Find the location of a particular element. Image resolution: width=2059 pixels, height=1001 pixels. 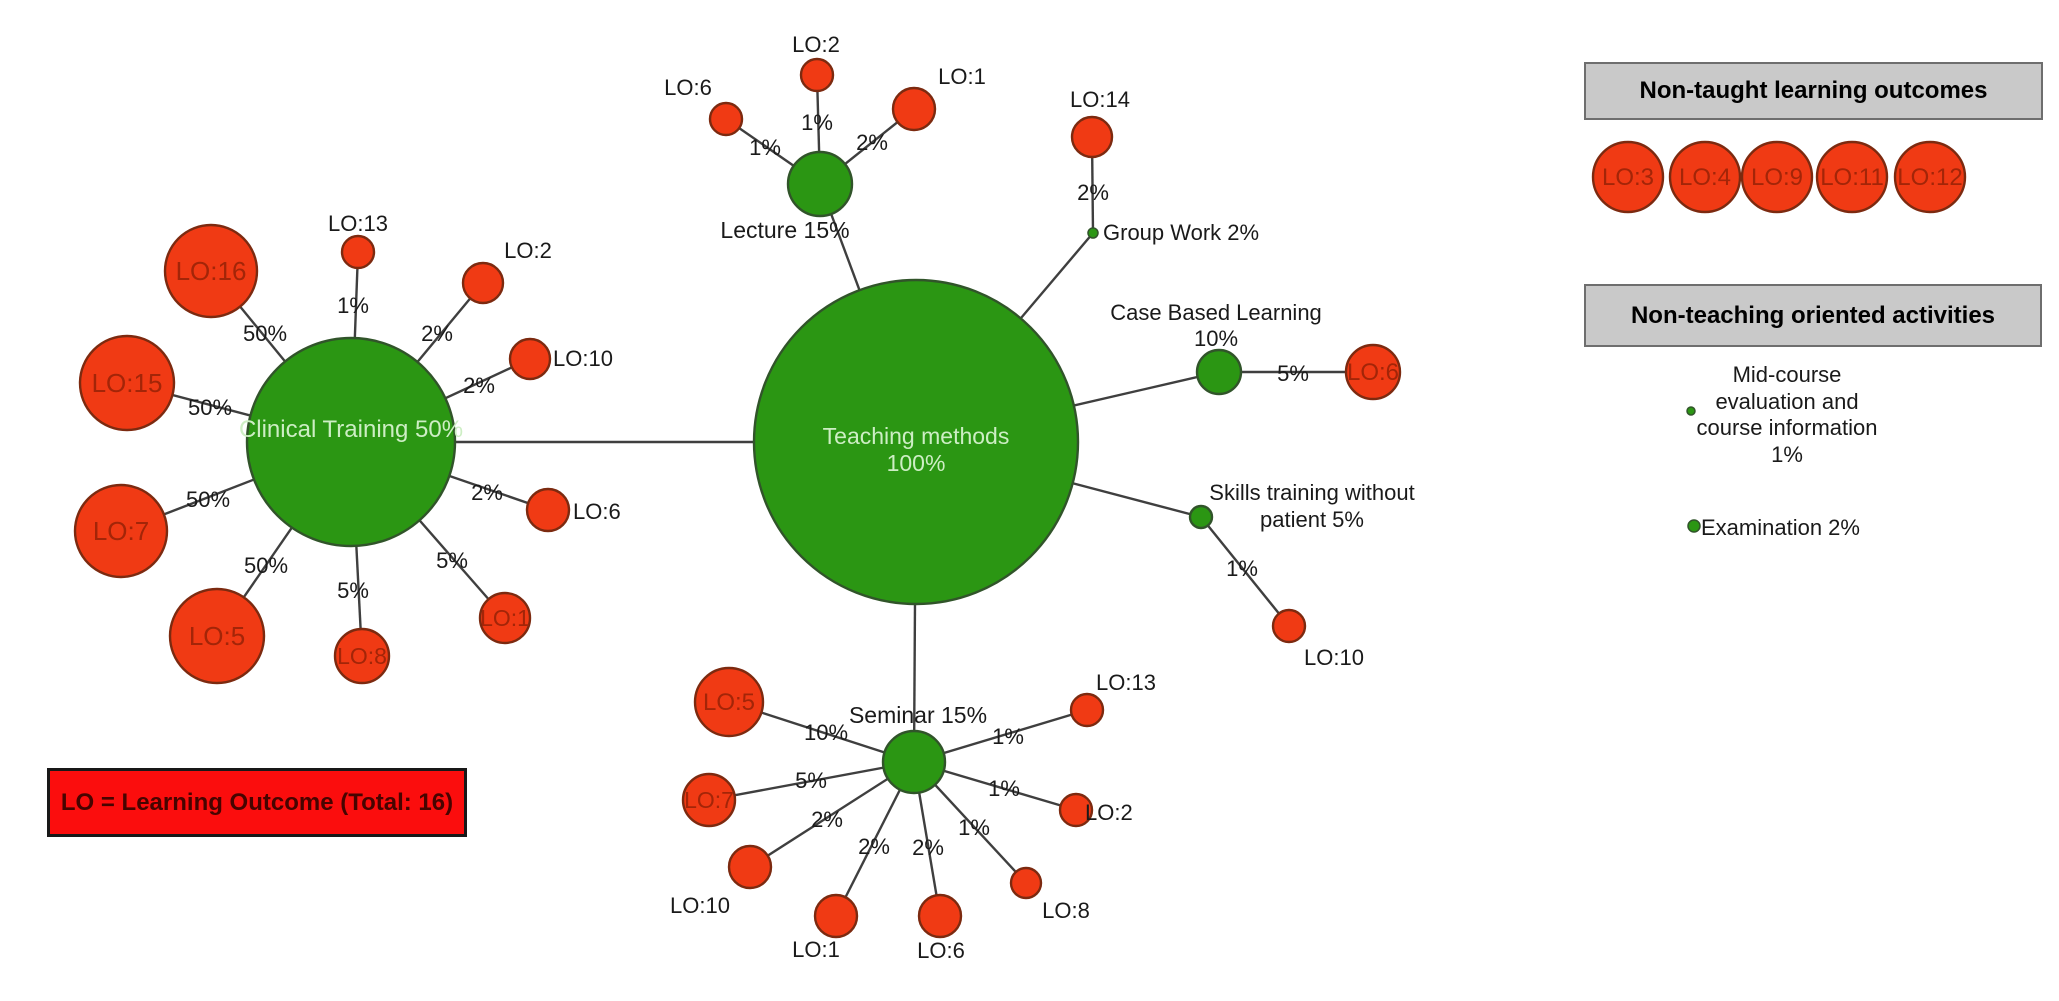

edge-label-seminar-lo2: 1% is located at coordinates (1004, 788).